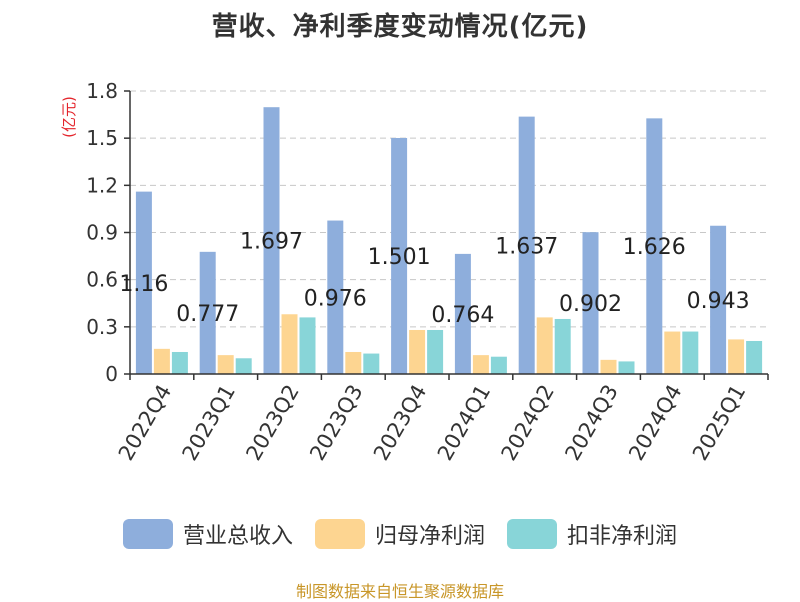 This screenshot has height=602, width=800. Describe the element at coordinates (102, 233) in the screenshot. I see `y-tick-label: 0.9` at that location.